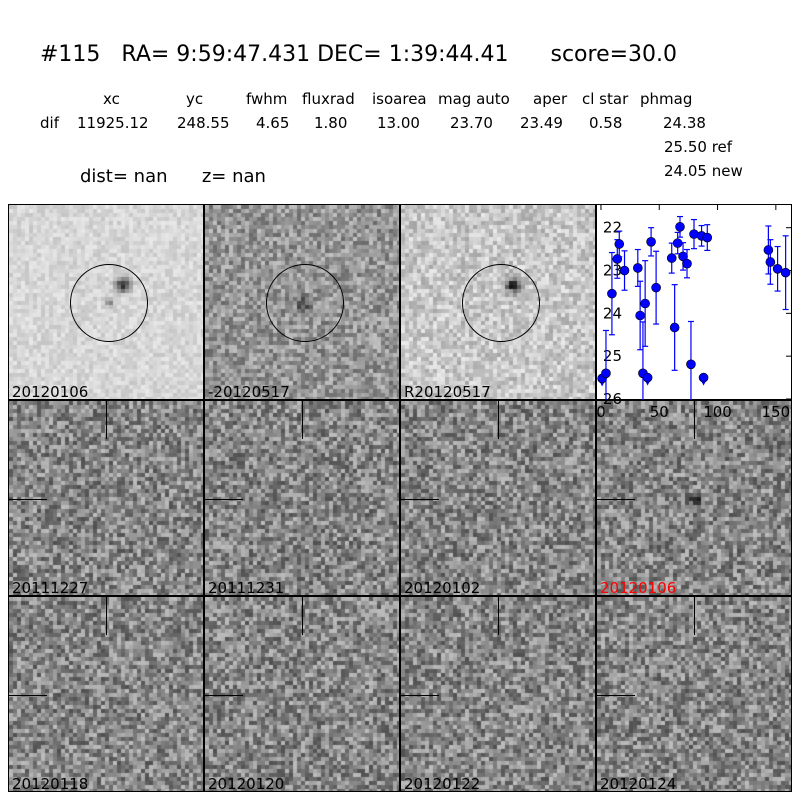 The width and height of the screenshot is (800, 800). Describe the element at coordinates (50, 587) in the screenshot. I see `stamp-date-label: 20111227` at that location.